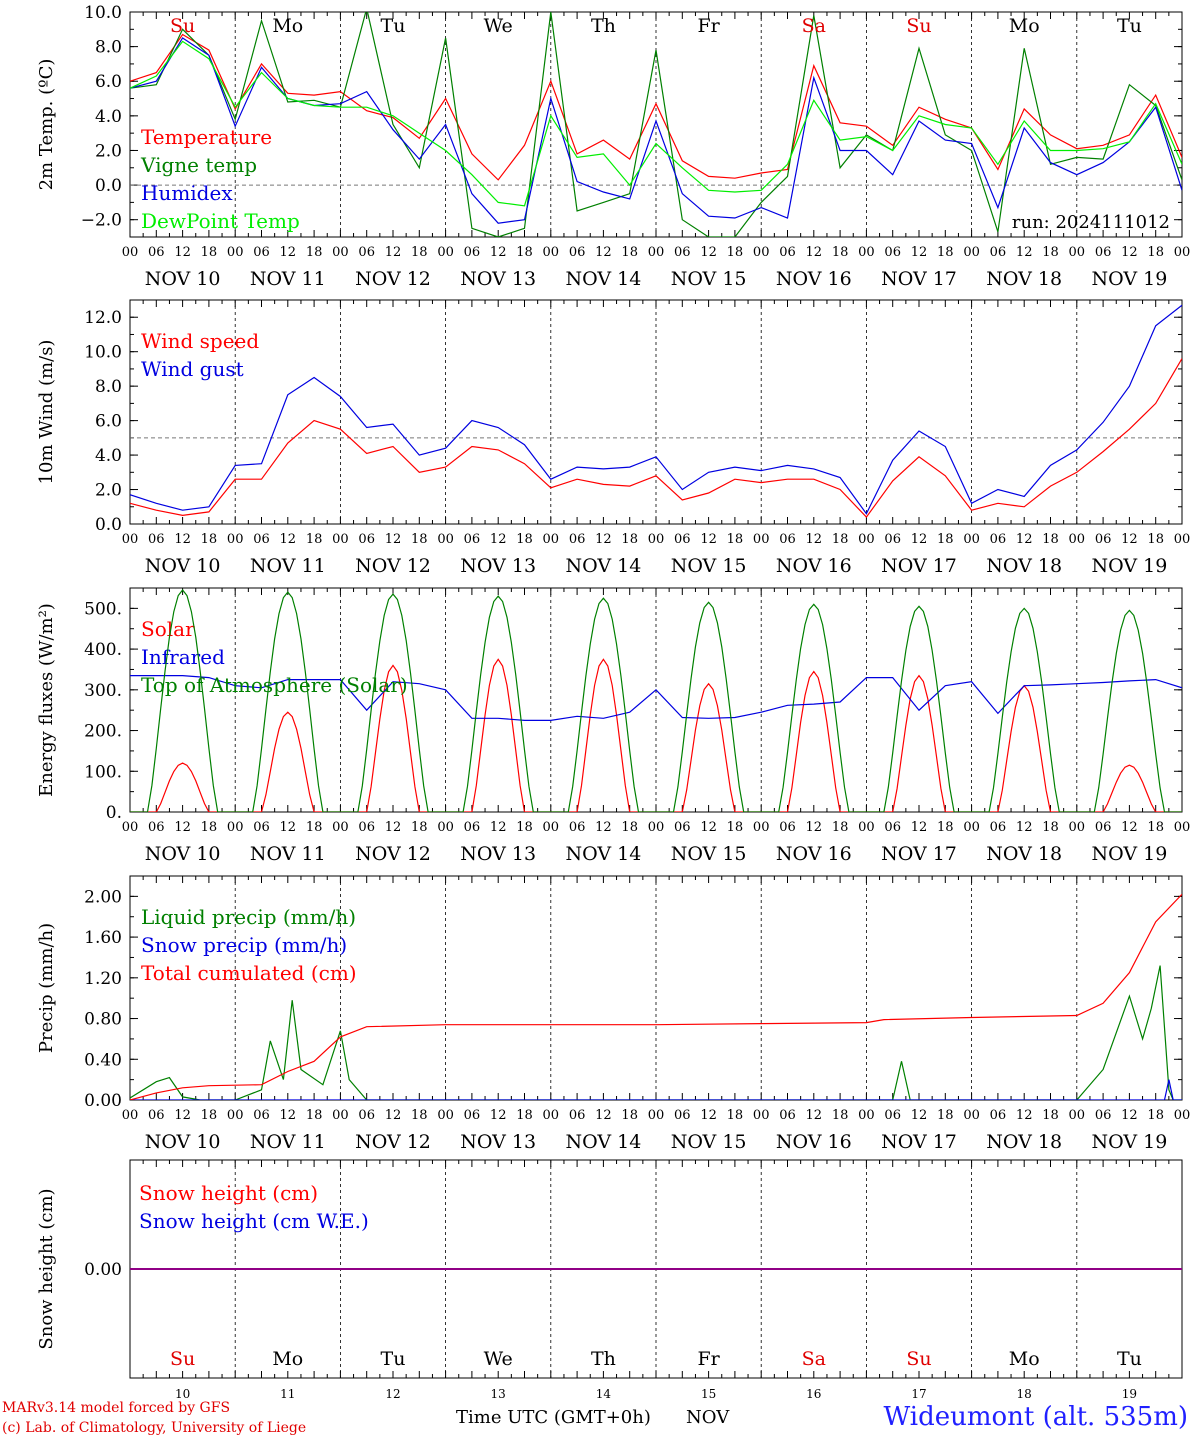 The width and height of the screenshot is (1194, 1440). Describe the element at coordinates (103, 938) in the screenshot. I see `y-tick-label: 1.60` at that location.